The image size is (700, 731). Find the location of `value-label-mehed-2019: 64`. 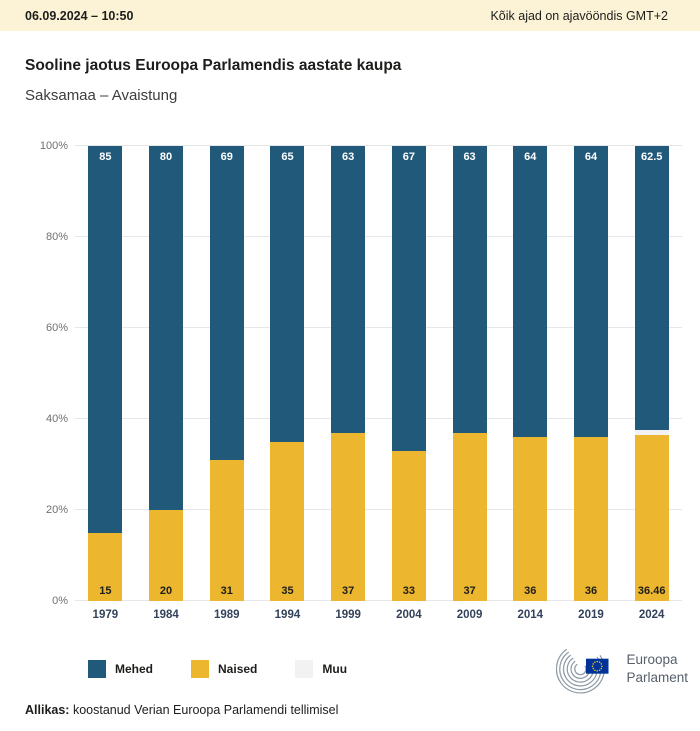

value-label-mehed-2019: 64 is located at coordinates (591, 157).